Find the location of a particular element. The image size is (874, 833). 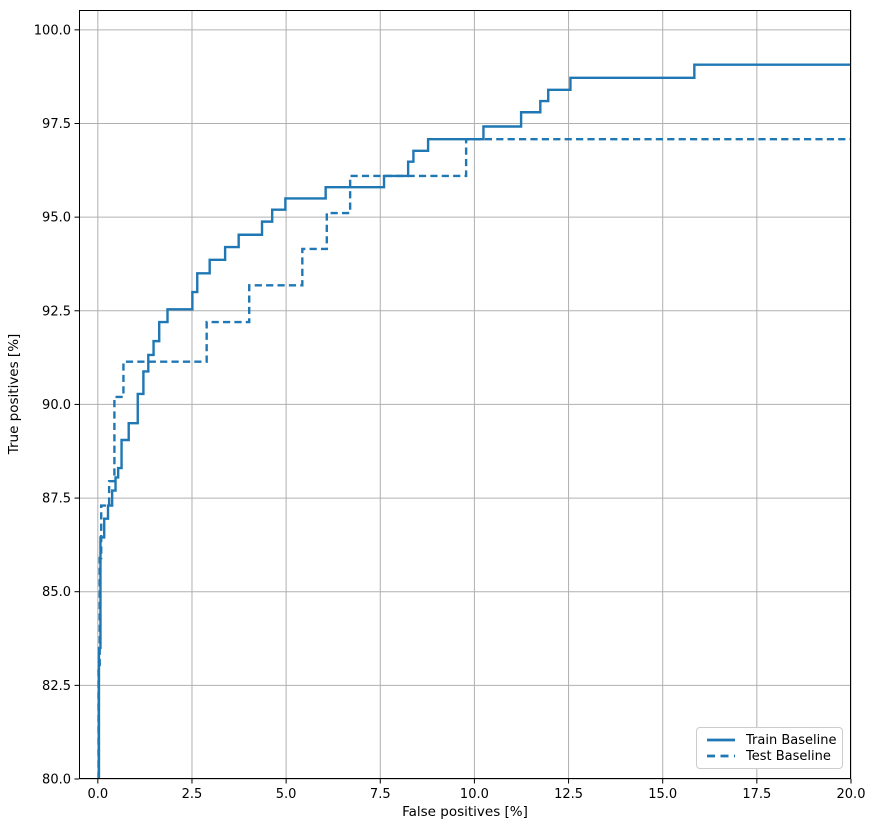

y-tick-label: 92.5 is located at coordinates (56, 311).